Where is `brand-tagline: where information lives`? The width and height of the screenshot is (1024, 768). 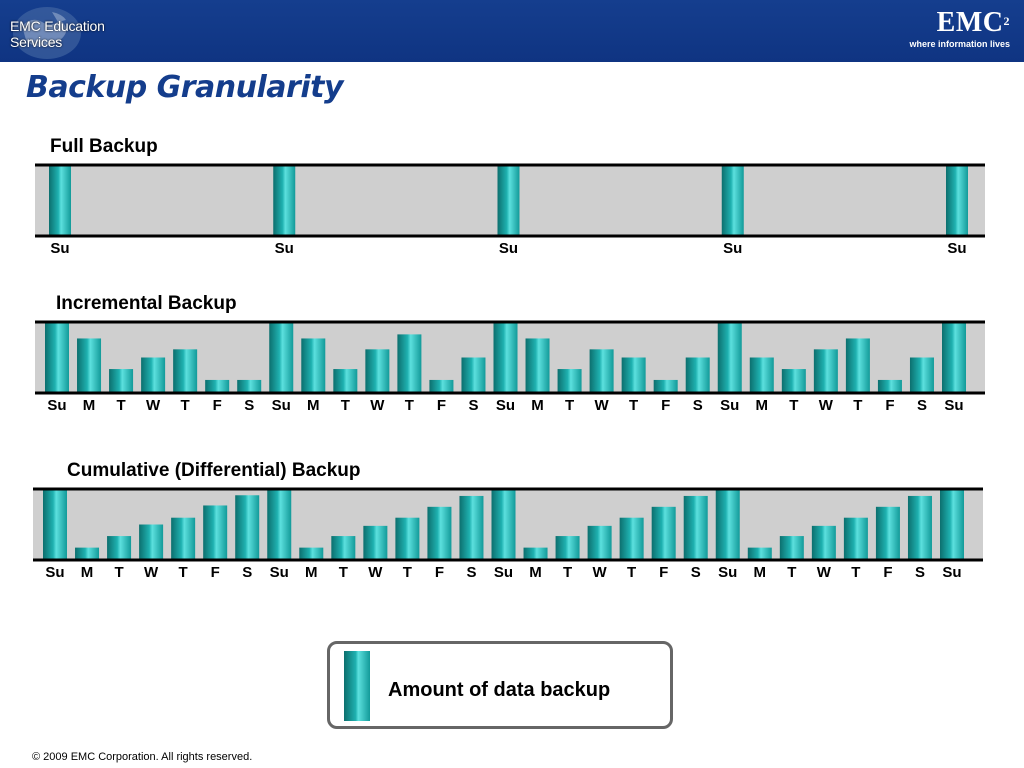
brand-tagline: where information lives is located at coordinates (959, 44).